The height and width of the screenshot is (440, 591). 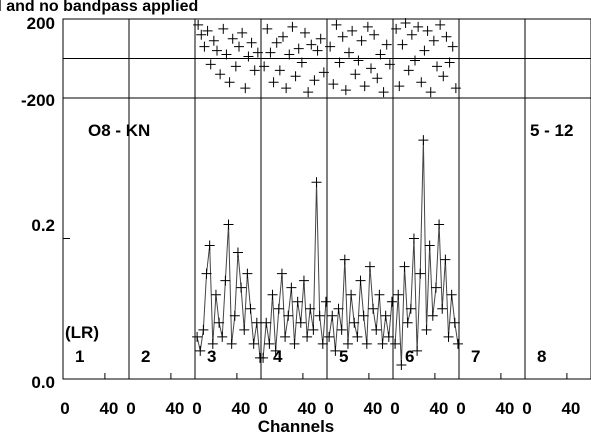 What do you see at coordinates (38, 100) in the screenshot?
I see `phase-tick-label-bottom: -200` at bounding box center [38, 100].